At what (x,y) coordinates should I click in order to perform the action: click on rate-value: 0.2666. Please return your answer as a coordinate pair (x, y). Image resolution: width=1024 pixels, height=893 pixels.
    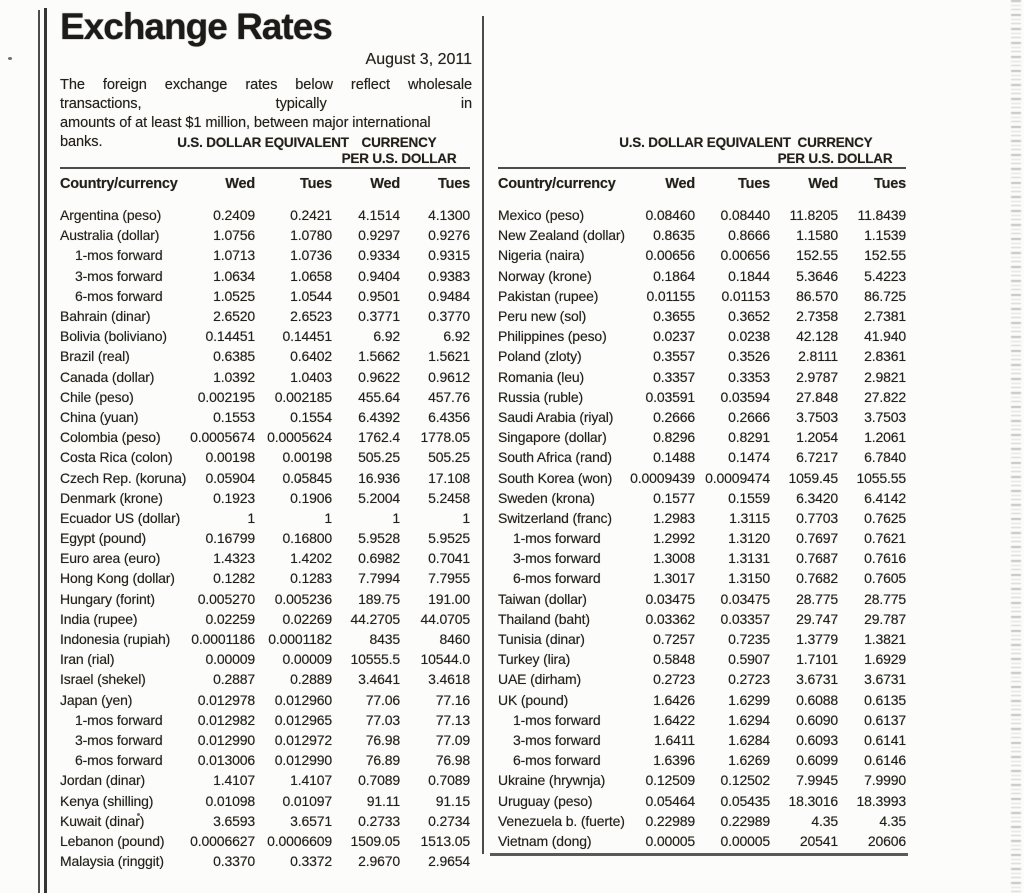
    Looking at the image, I should click on (749, 416).